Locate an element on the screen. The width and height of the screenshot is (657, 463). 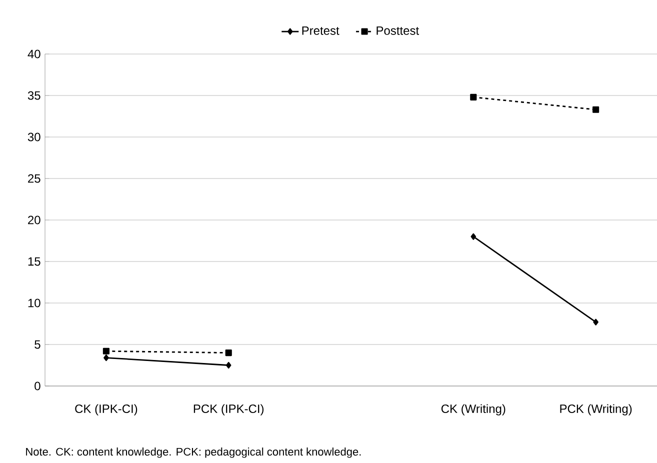
y-tick-label: 40 is located at coordinates (34, 54).